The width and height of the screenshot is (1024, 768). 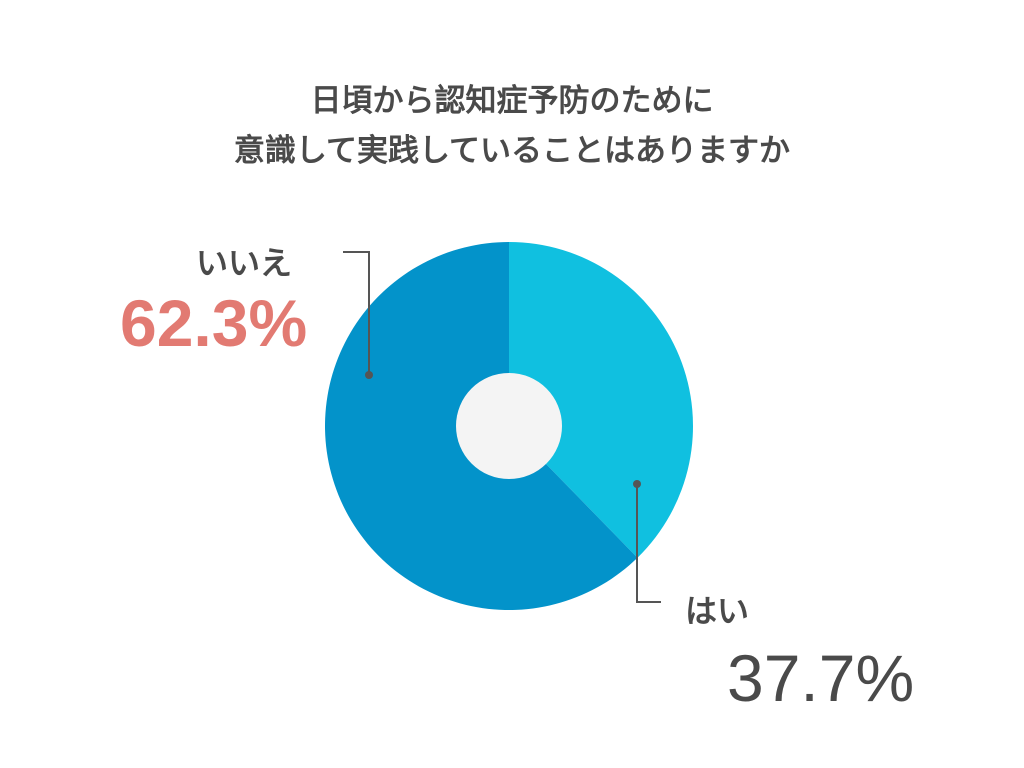 I want to click on leader-hai-dot, so click(x=637, y=484).